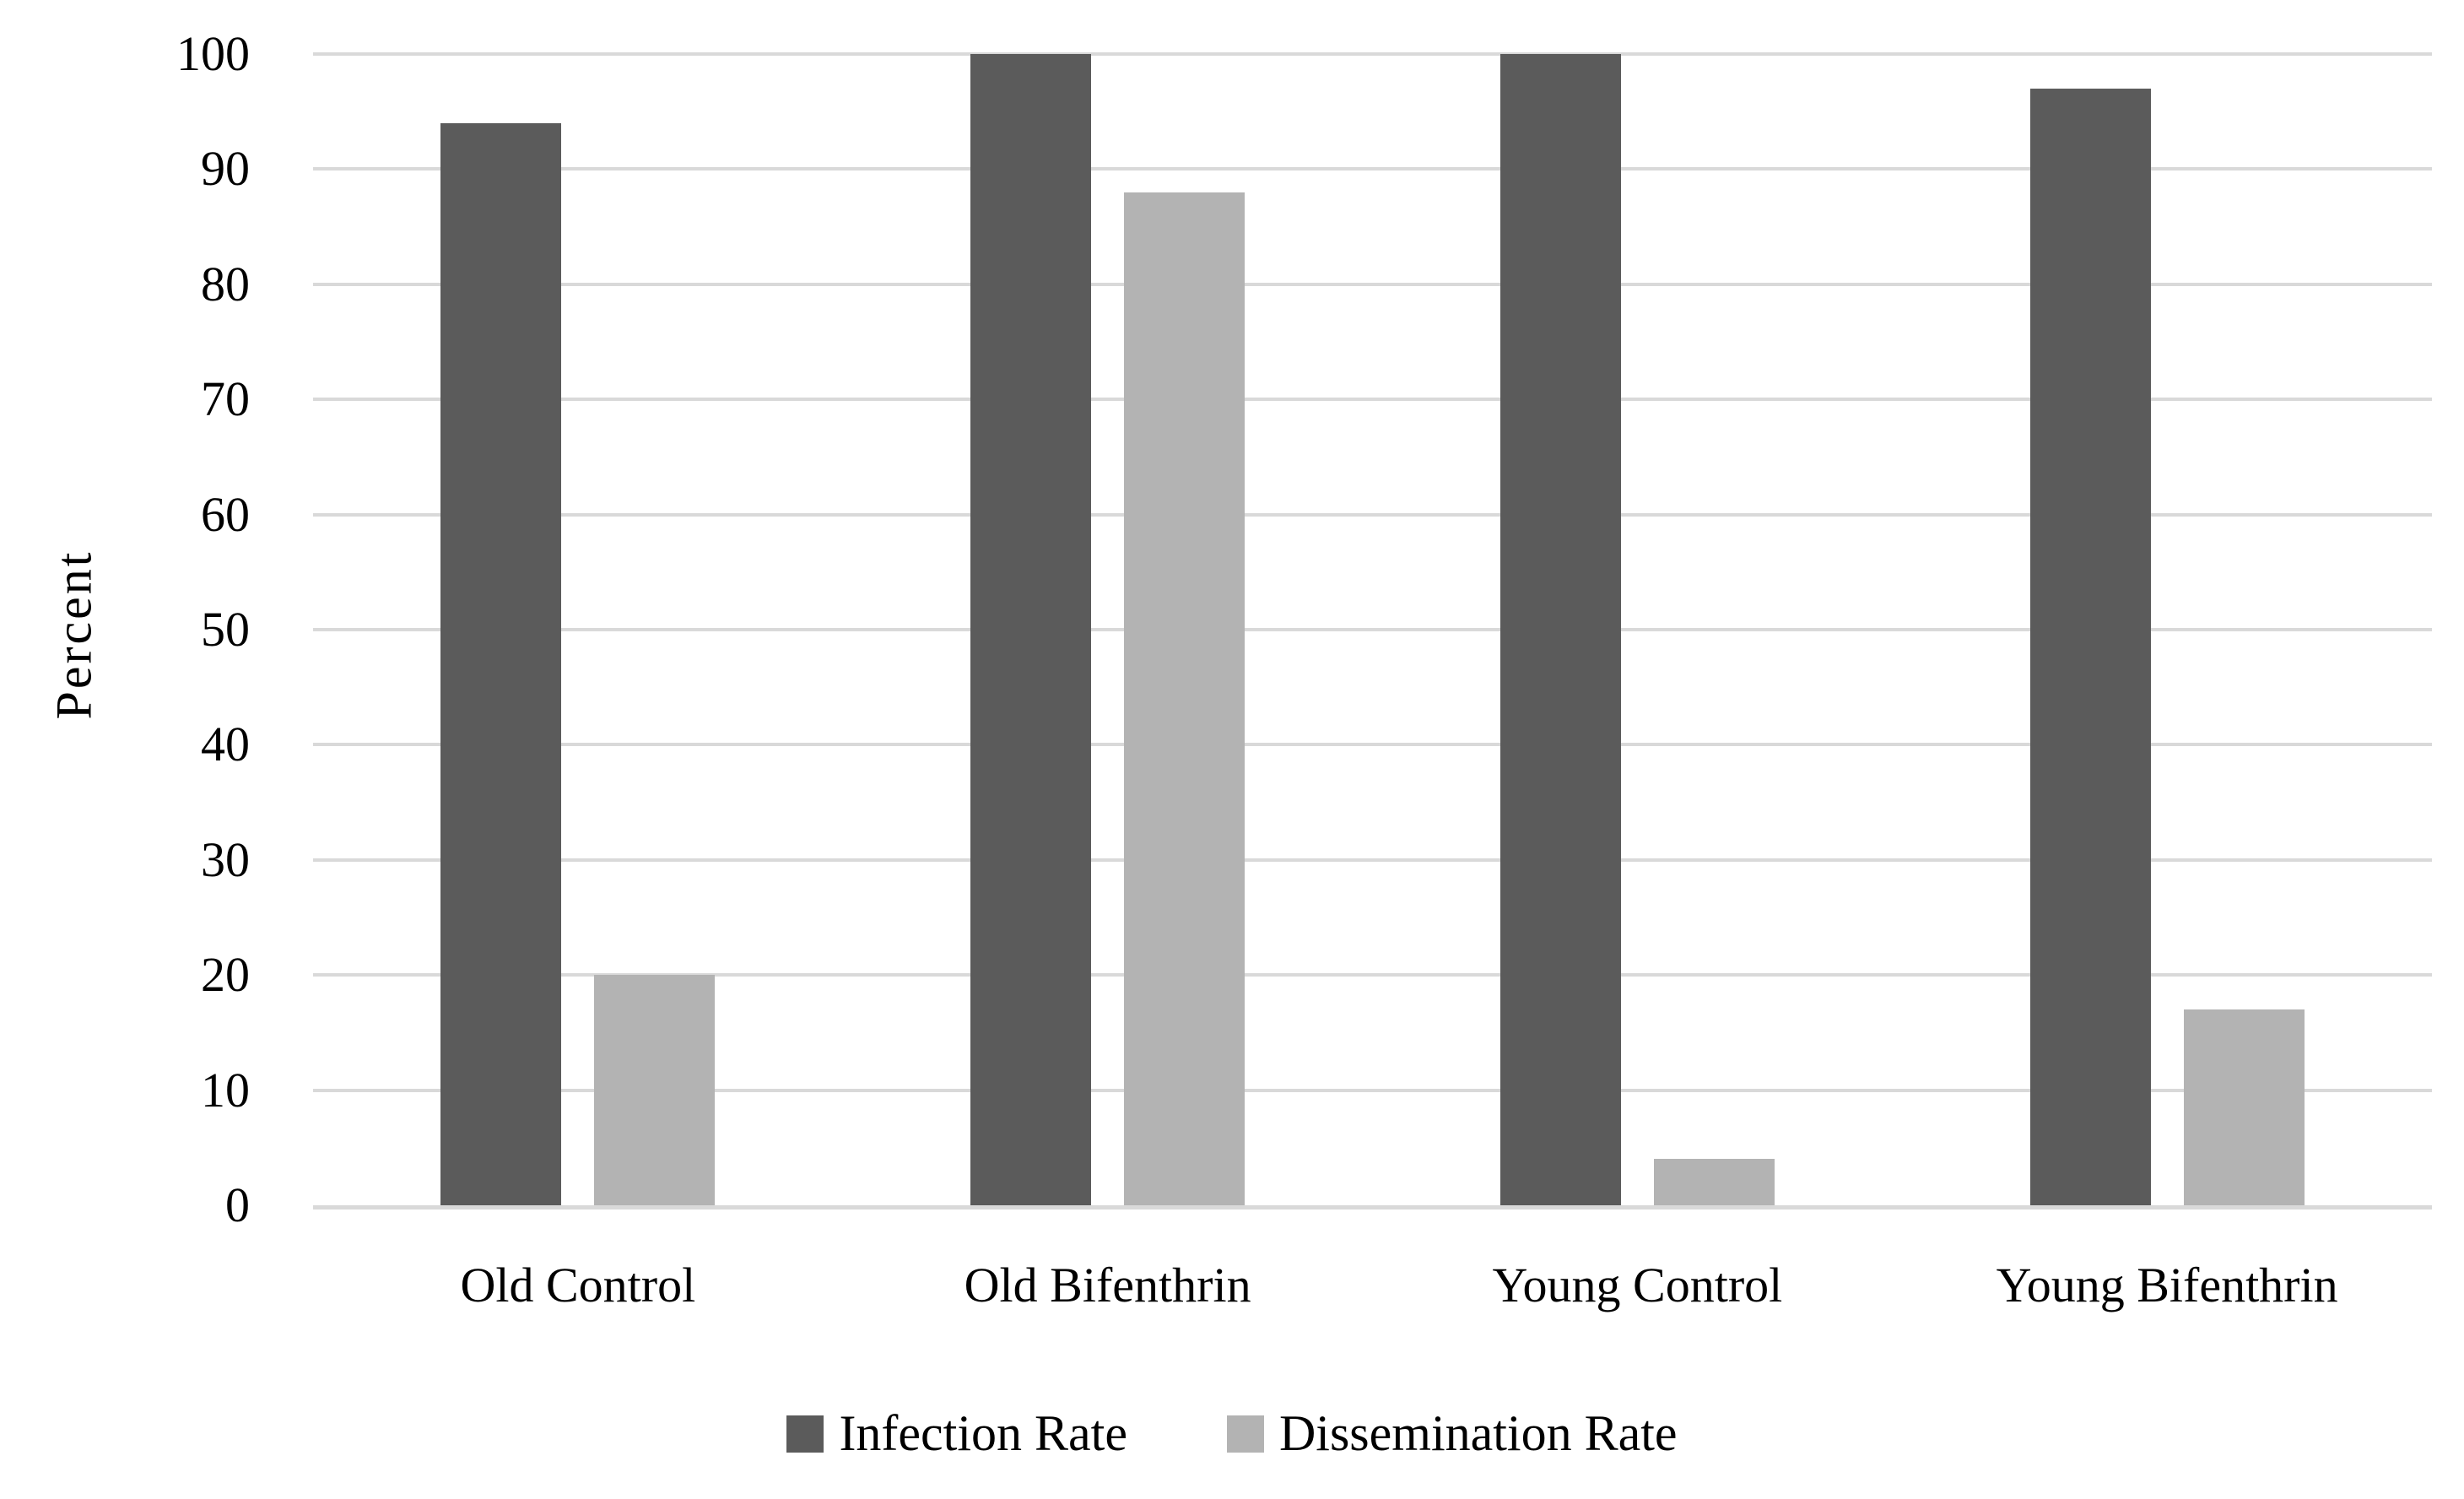 This screenshot has width=2464, height=1499. What do you see at coordinates (226, 514) in the screenshot?
I see `y-tick-label-60: 60` at bounding box center [226, 514].